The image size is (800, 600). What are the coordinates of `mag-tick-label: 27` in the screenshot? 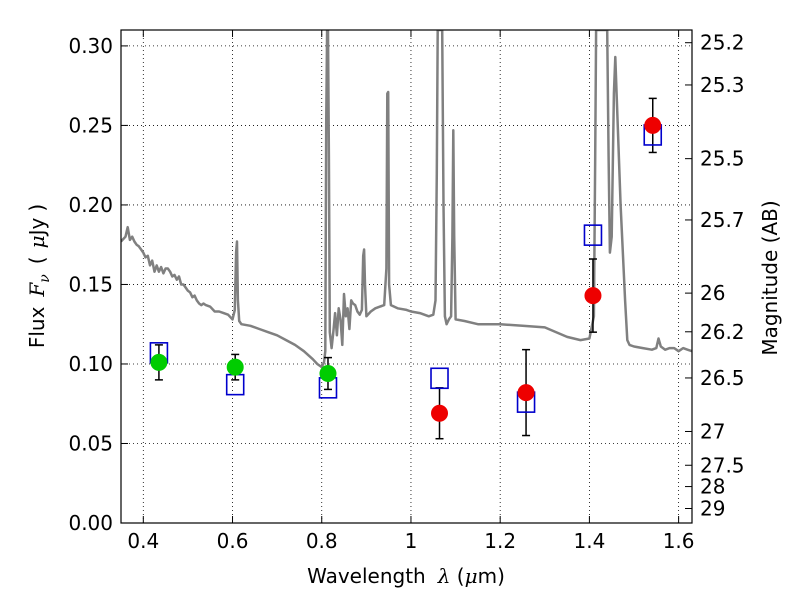 It's located at (712, 431).